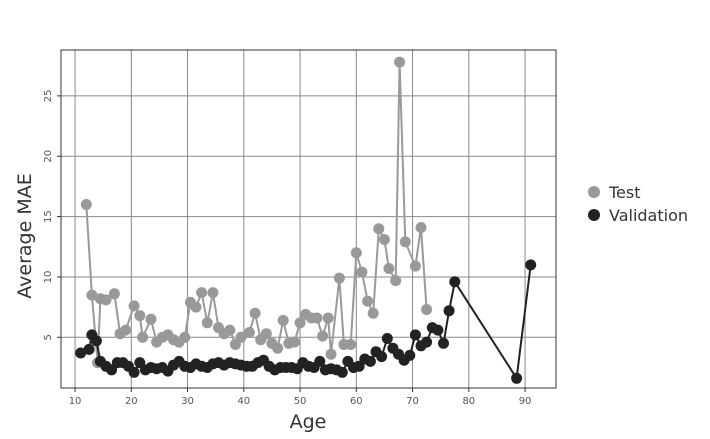 The width and height of the screenshot is (710, 439). Describe the element at coordinates (48, 277) in the screenshot. I see `y-tick-label: 10` at that location.